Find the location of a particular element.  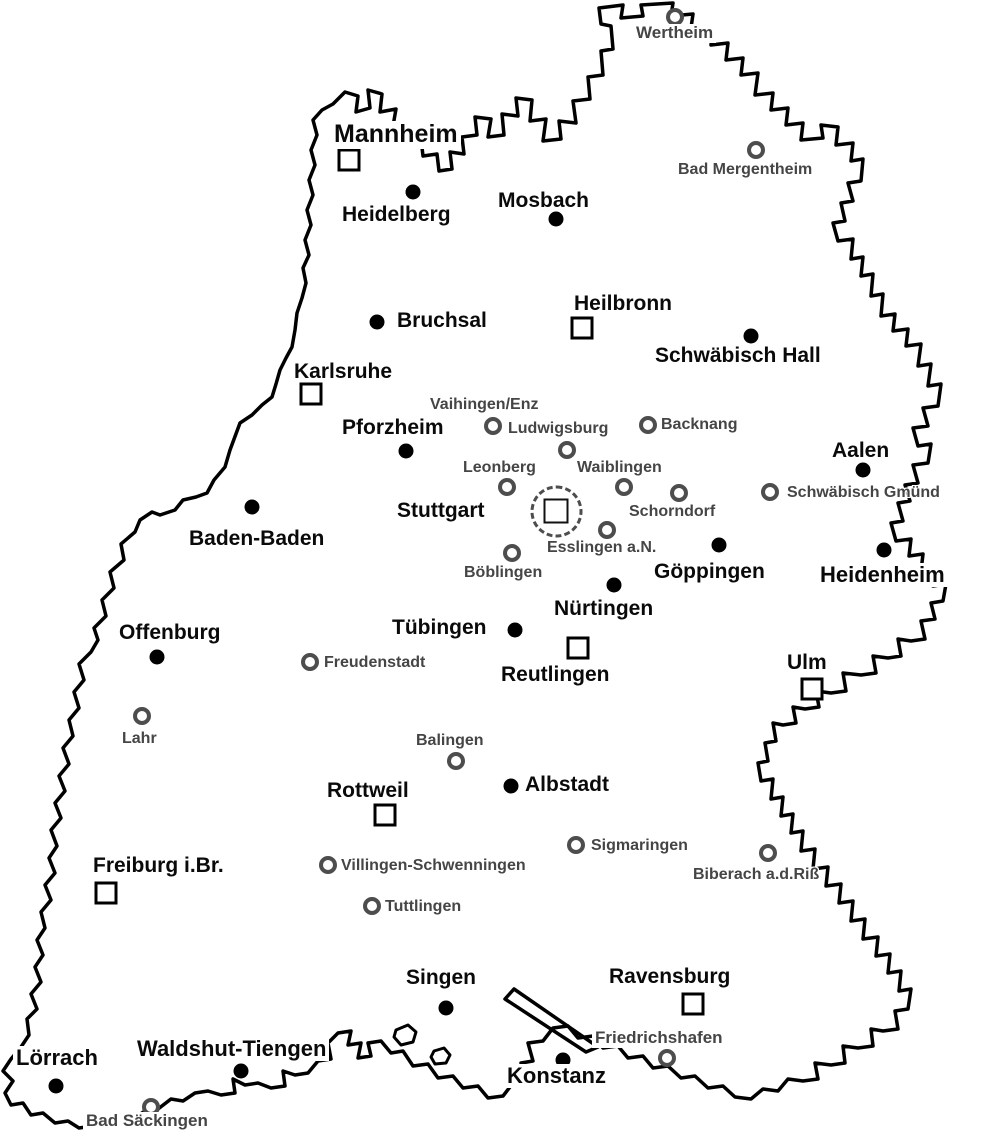

city-label-biberach: Biberach a.d.Riß is located at coordinates (756, 874).